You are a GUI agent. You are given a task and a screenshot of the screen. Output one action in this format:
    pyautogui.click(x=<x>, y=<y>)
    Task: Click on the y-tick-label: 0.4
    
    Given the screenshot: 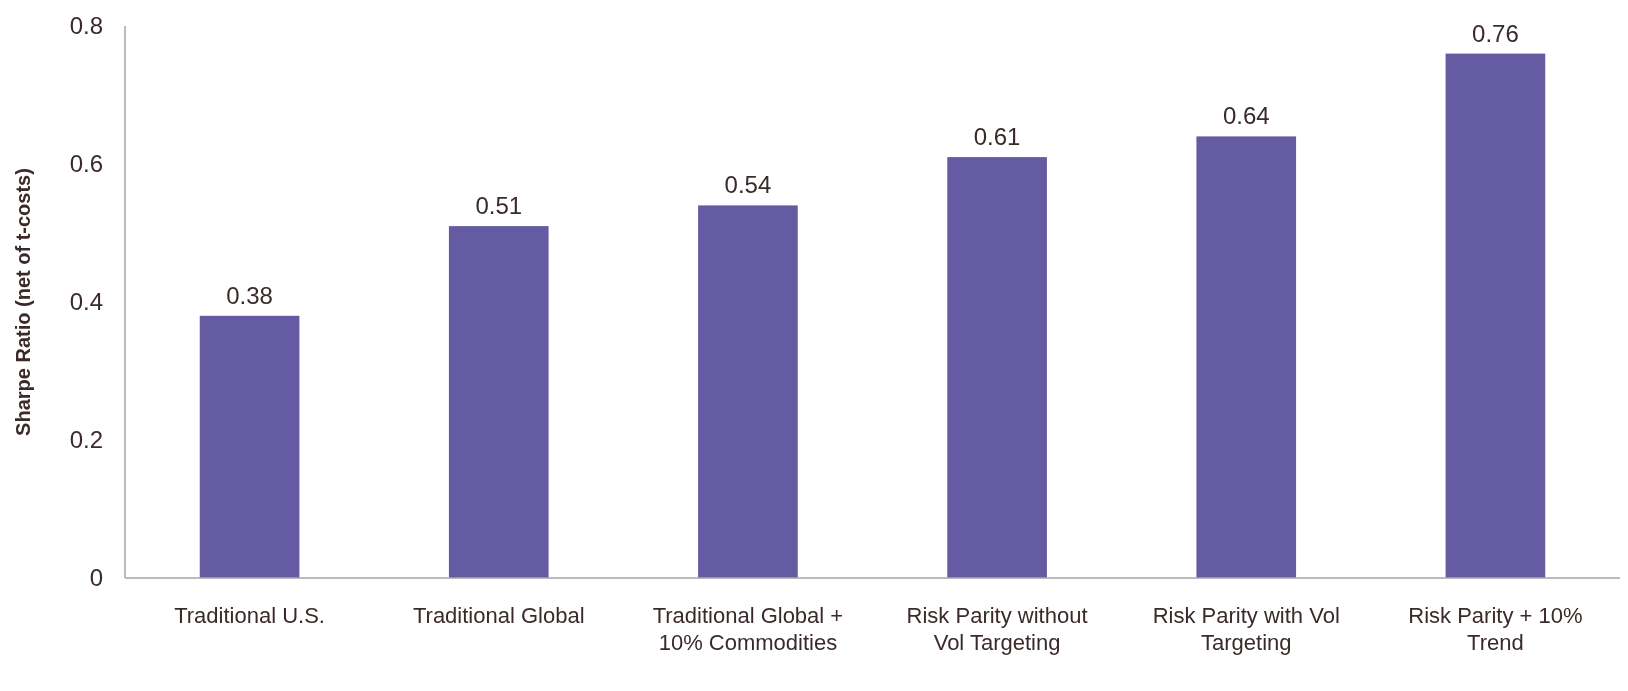 What is the action you would take?
    pyautogui.click(x=86, y=302)
    